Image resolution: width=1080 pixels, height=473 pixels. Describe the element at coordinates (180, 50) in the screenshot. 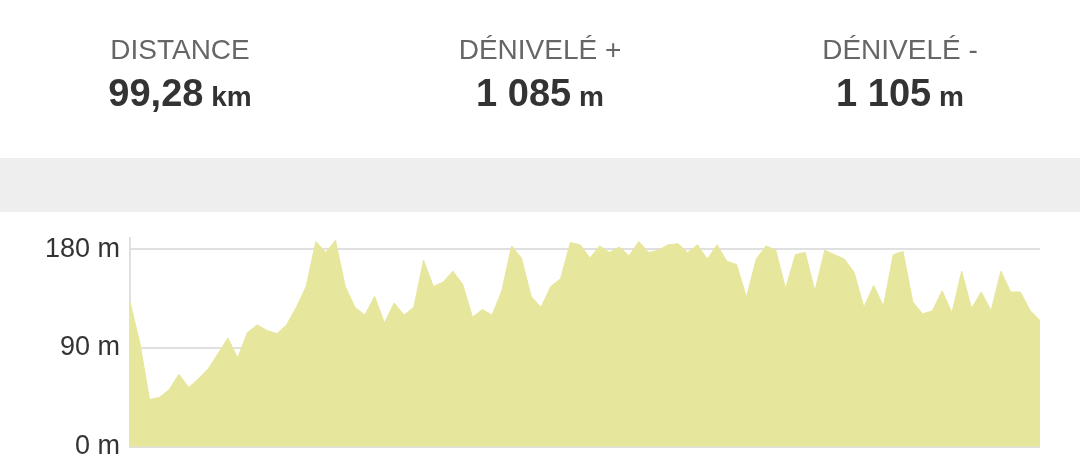

I see `text: DISTANCE` at that location.